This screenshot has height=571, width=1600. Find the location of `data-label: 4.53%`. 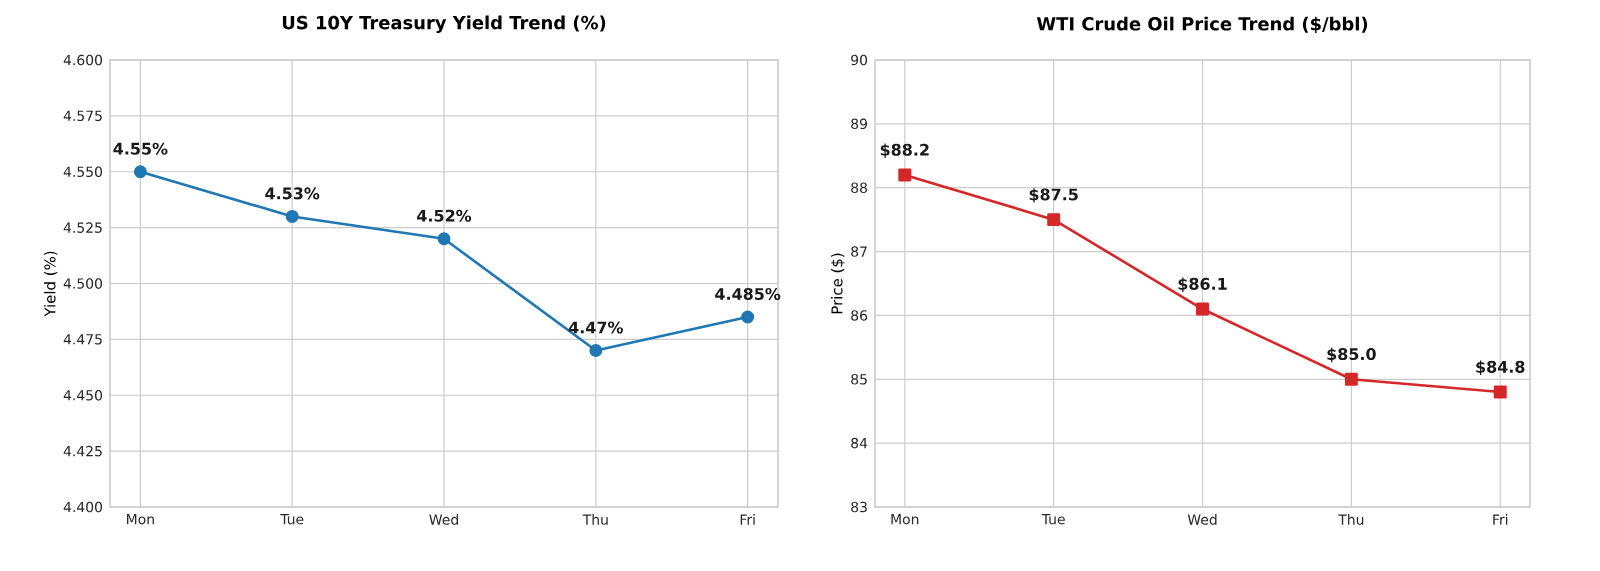

data-label: 4.53% is located at coordinates (292, 193).